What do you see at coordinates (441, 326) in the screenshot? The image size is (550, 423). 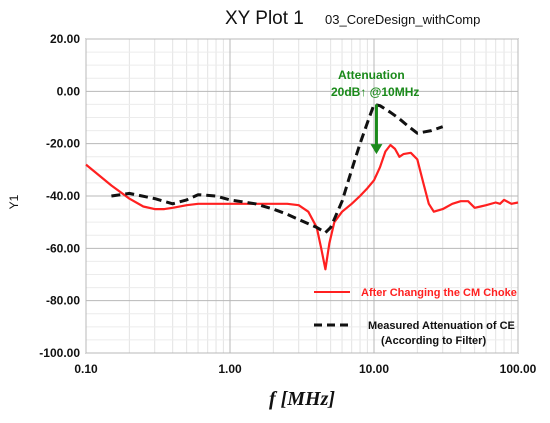 I see `legend-label-black-line-1: Measured Attenuation of CE` at bounding box center [441, 326].